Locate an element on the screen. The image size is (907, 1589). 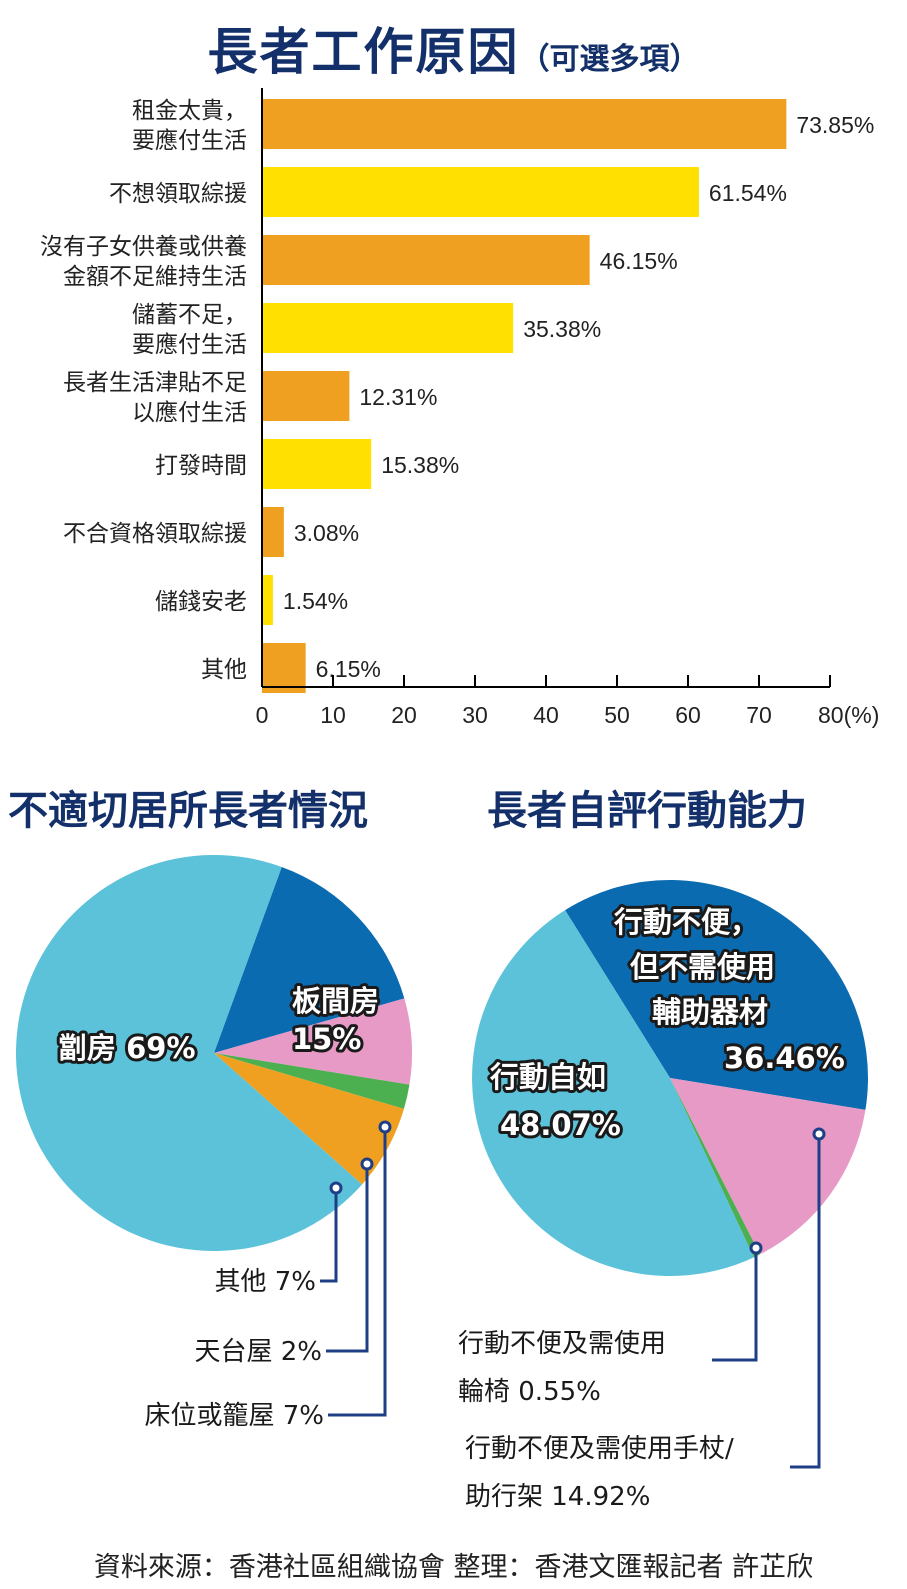
pie2-label-mobility-impaired-line1: 行動不便， is located at coordinates (686, 922).